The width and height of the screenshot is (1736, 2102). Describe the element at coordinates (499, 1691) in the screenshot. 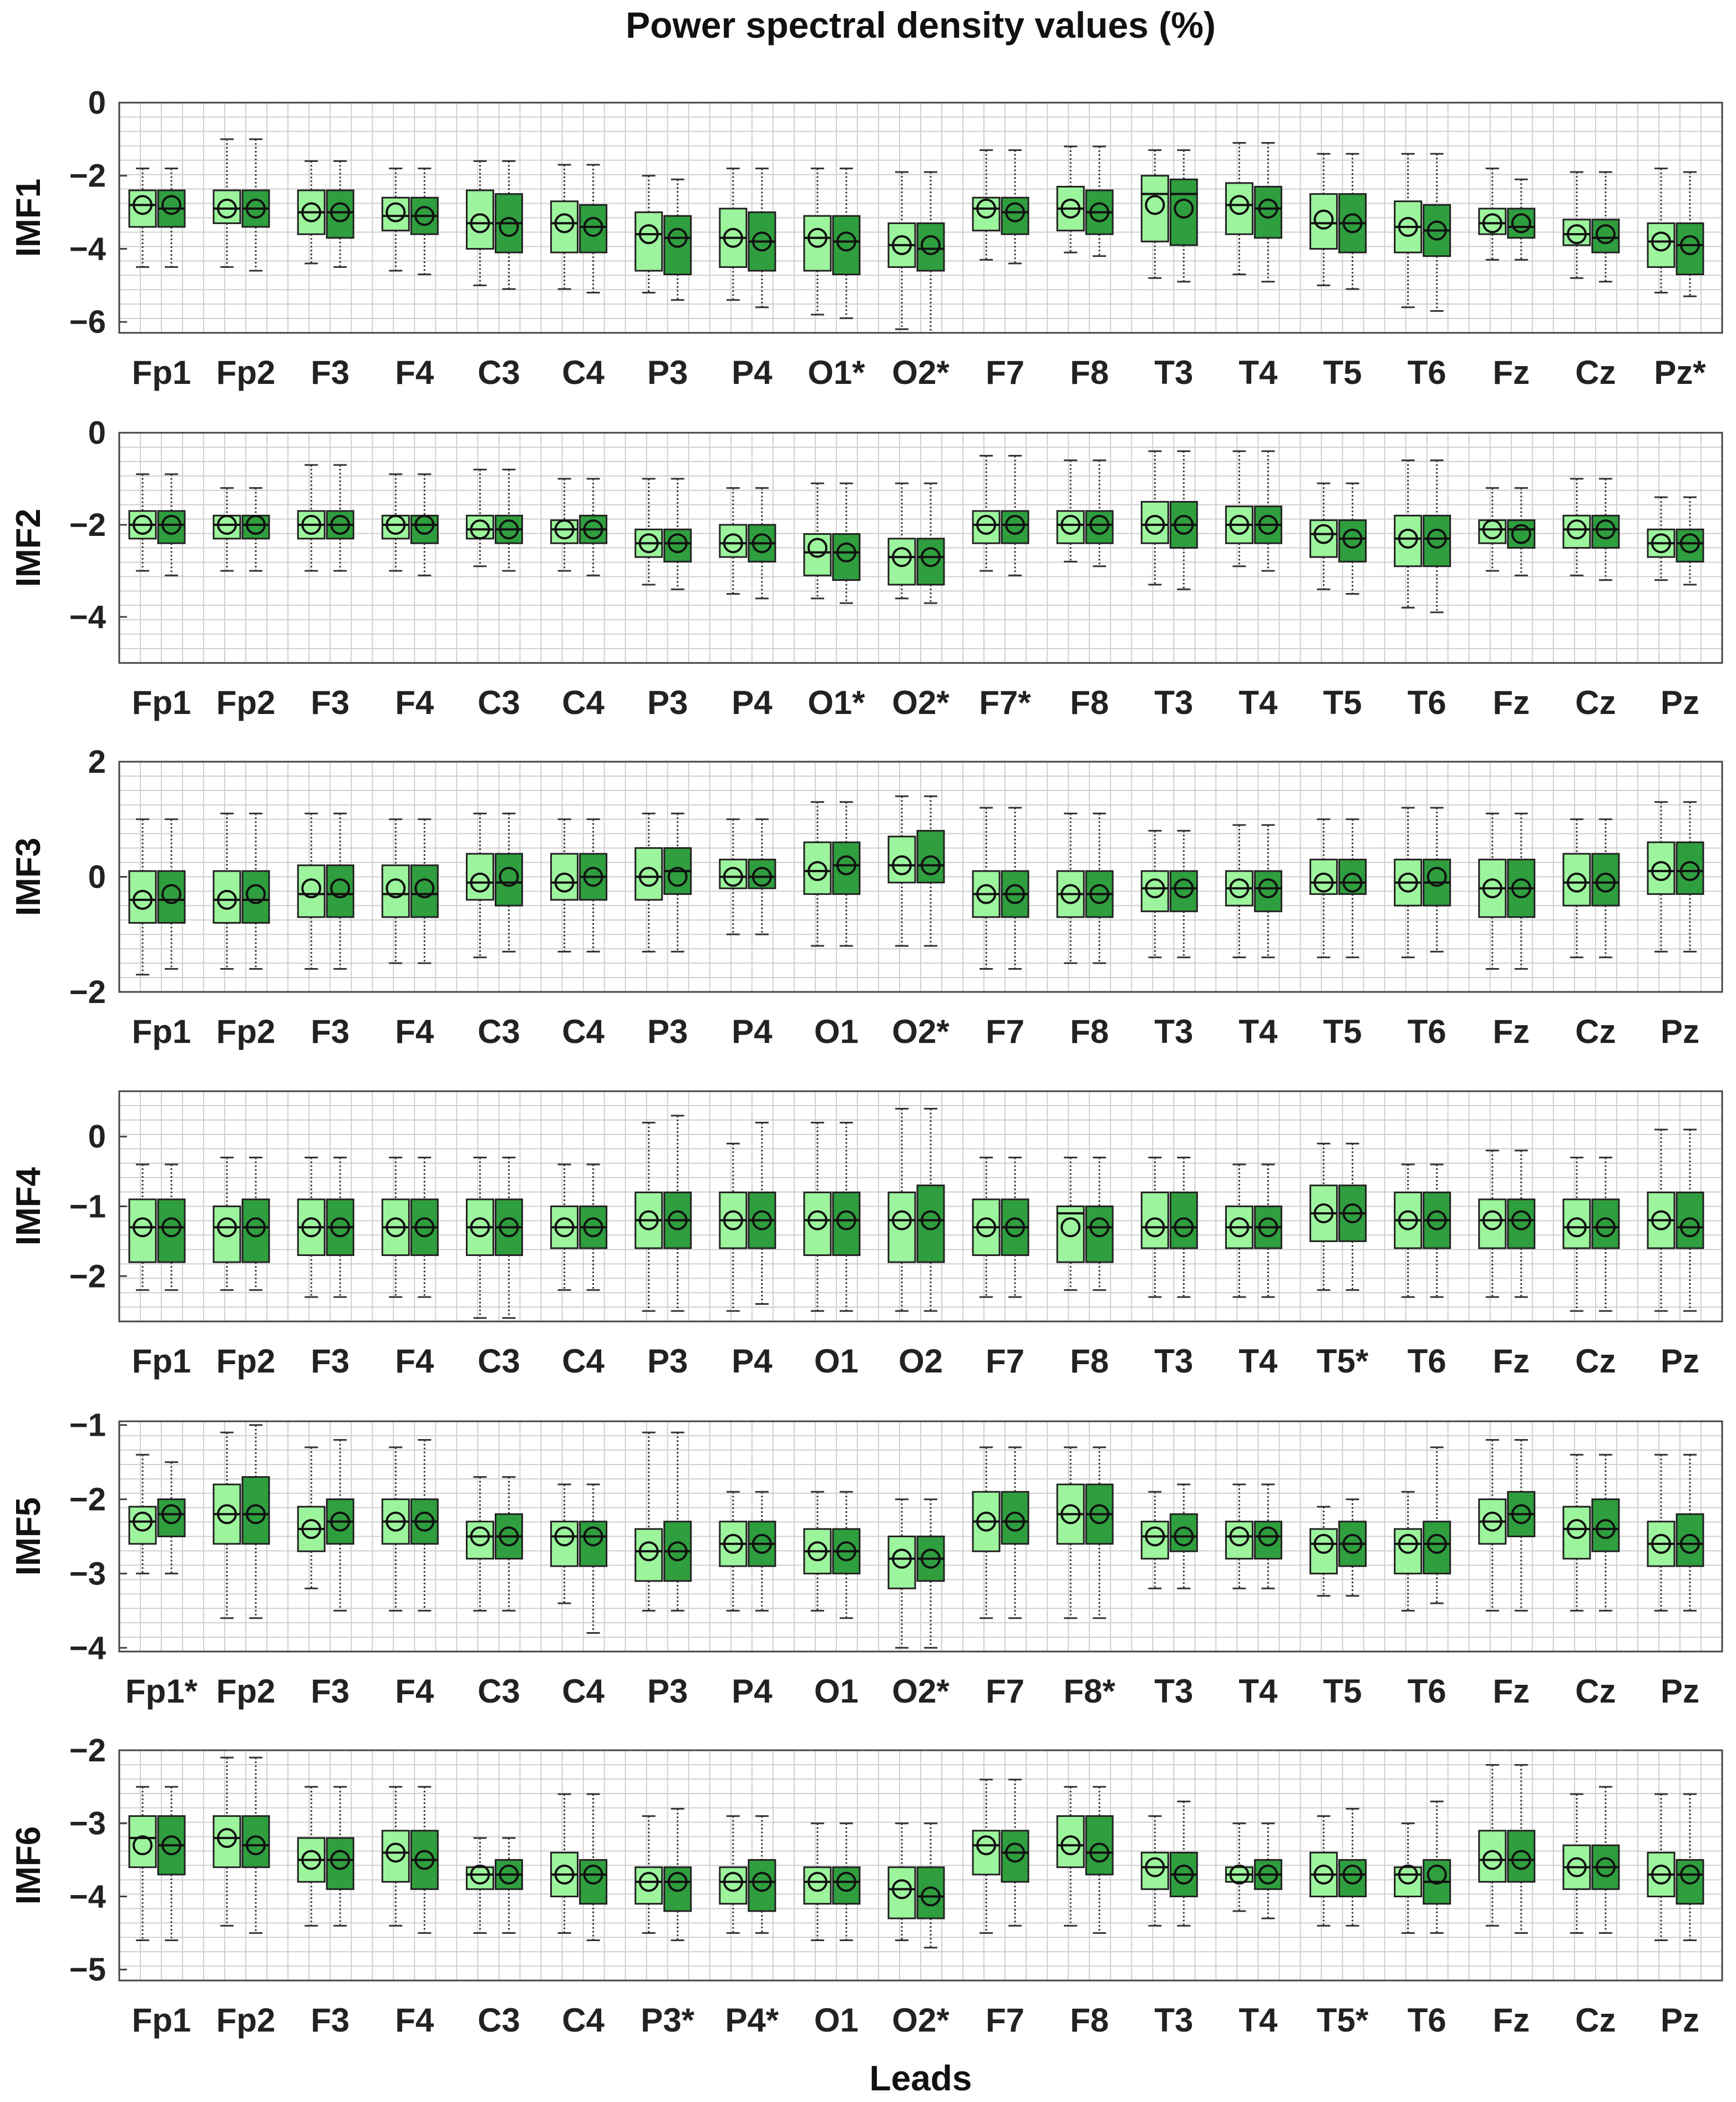

I see `lead-label: C3` at that location.